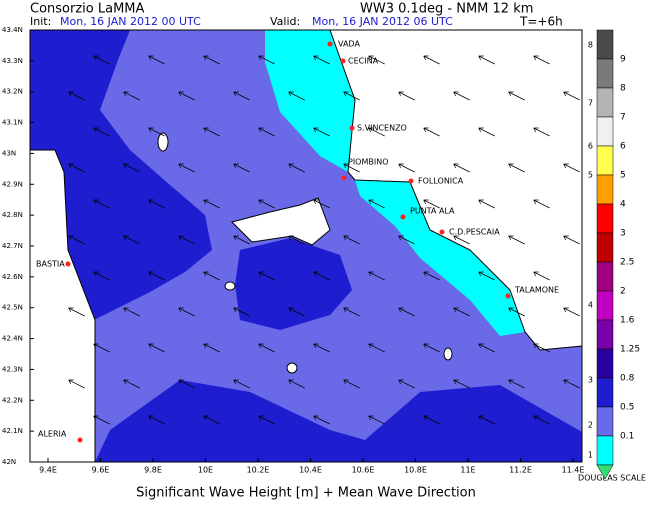 The width and height of the screenshot is (650, 506). What do you see at coordinates (467, 470) in the screenshot?
I see `lon-label: 11E` at bounding box center [467, 470].